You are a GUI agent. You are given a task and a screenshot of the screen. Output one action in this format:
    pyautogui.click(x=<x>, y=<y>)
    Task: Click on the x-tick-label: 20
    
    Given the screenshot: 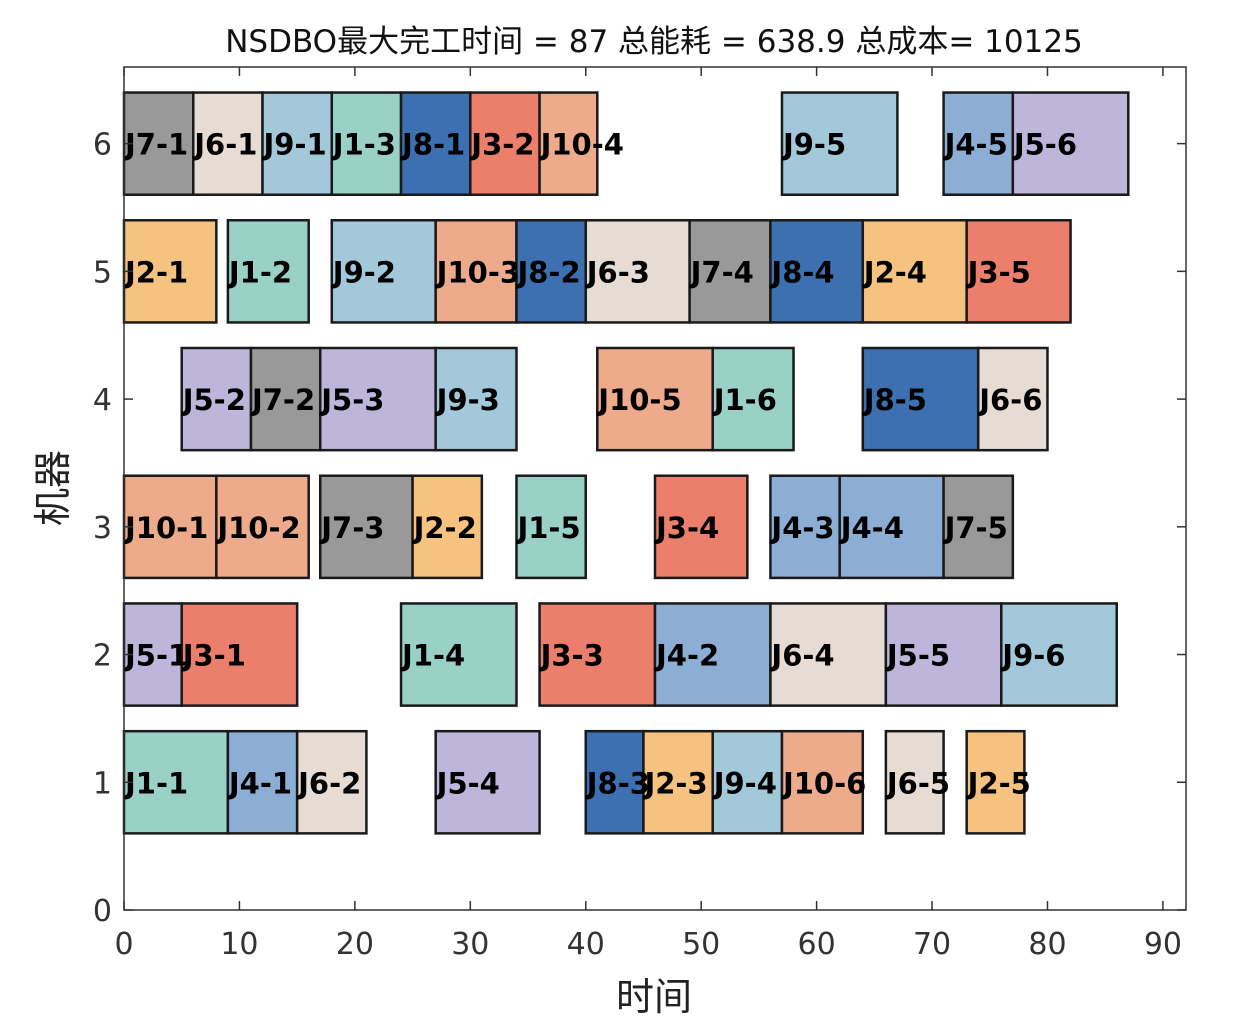 What is the action you would take?
    pyautogui.click(x=355, y=944)
    